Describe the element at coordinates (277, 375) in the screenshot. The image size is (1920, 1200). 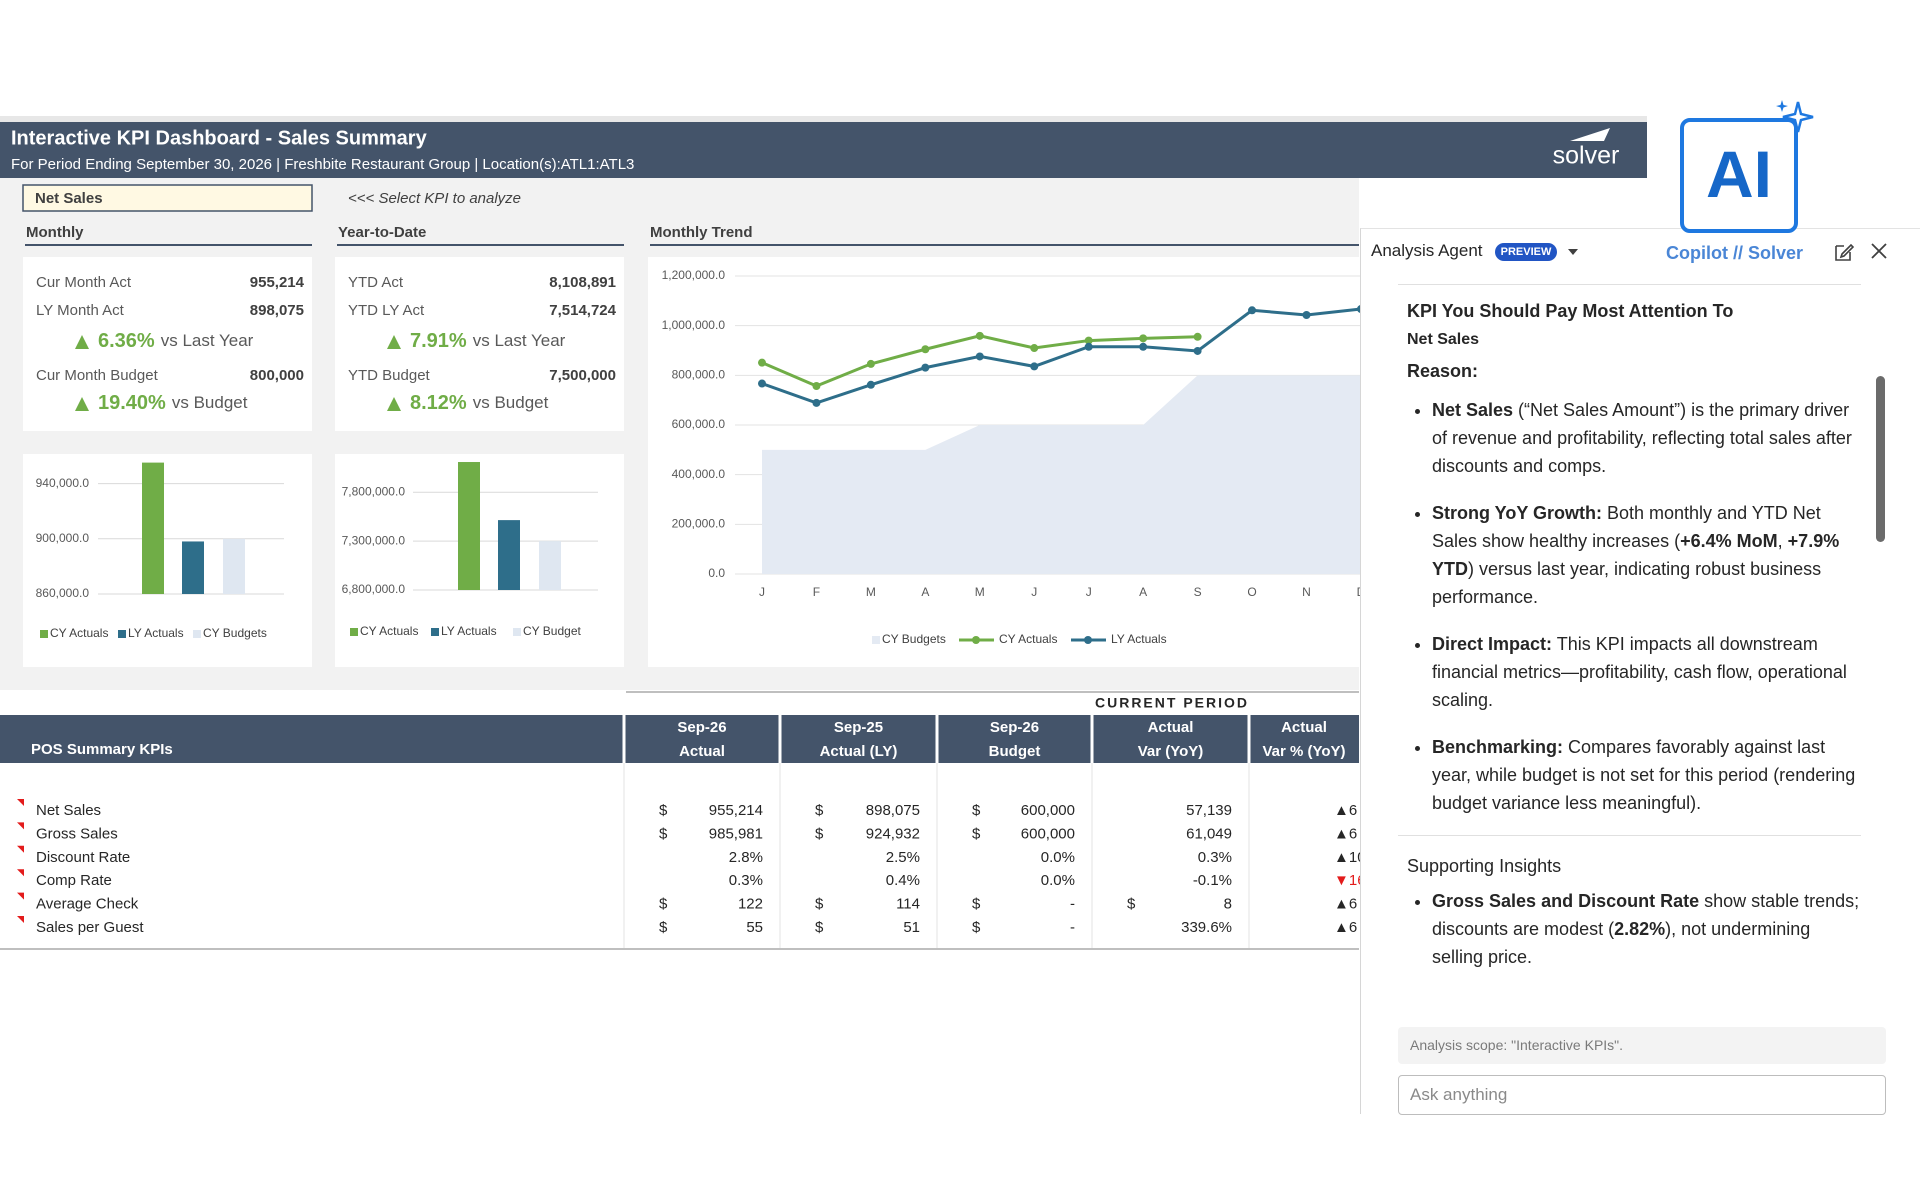
I see `kpi-value: 800,000` at that location.